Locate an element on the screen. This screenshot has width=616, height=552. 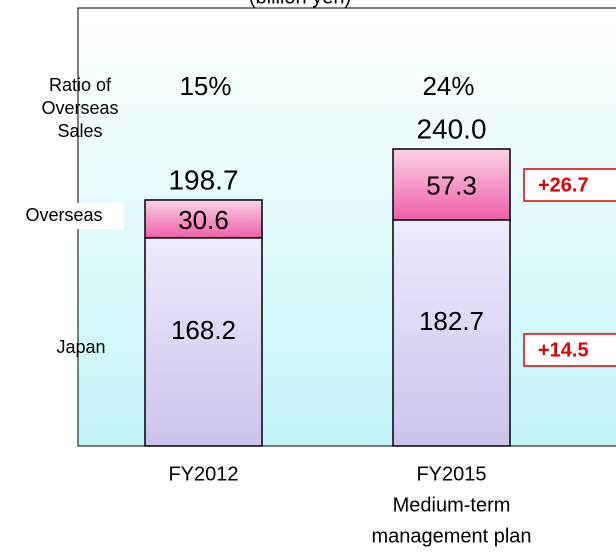
difference-label: +14.5 is located at coordinates (563, 350).